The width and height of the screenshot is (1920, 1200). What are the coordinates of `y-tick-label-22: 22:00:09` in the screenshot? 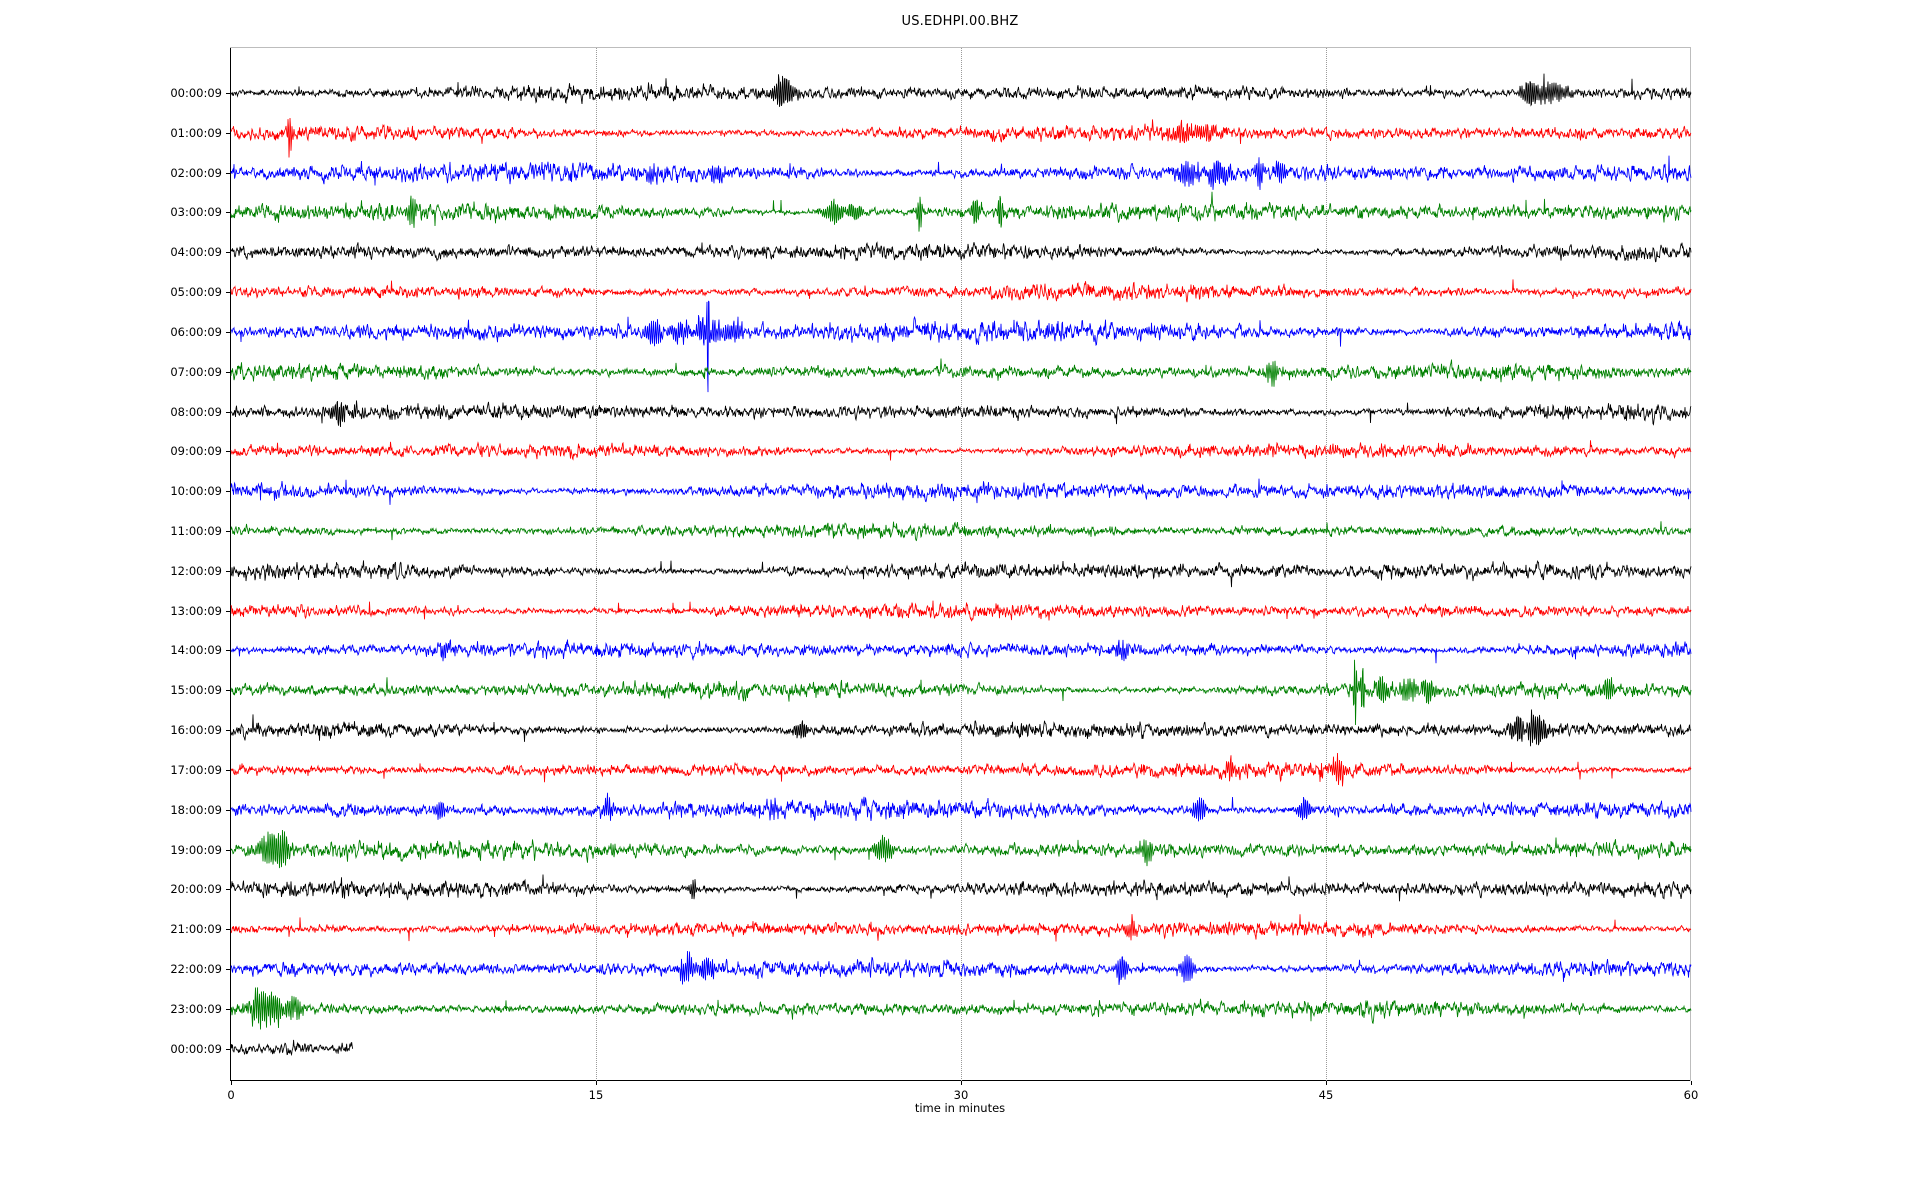 It's located at (196, 969).